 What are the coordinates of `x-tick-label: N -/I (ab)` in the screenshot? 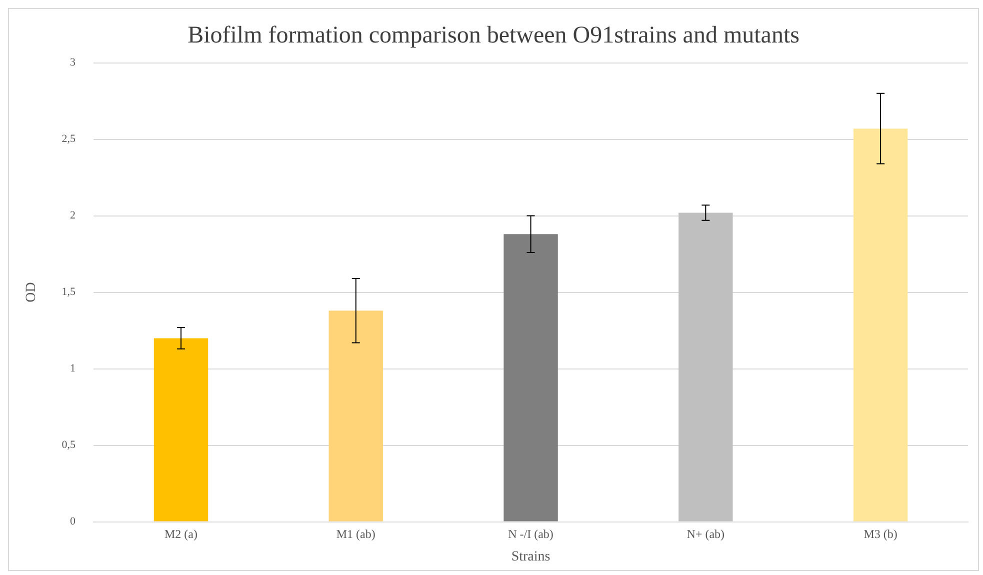 It's located at (531, 534).